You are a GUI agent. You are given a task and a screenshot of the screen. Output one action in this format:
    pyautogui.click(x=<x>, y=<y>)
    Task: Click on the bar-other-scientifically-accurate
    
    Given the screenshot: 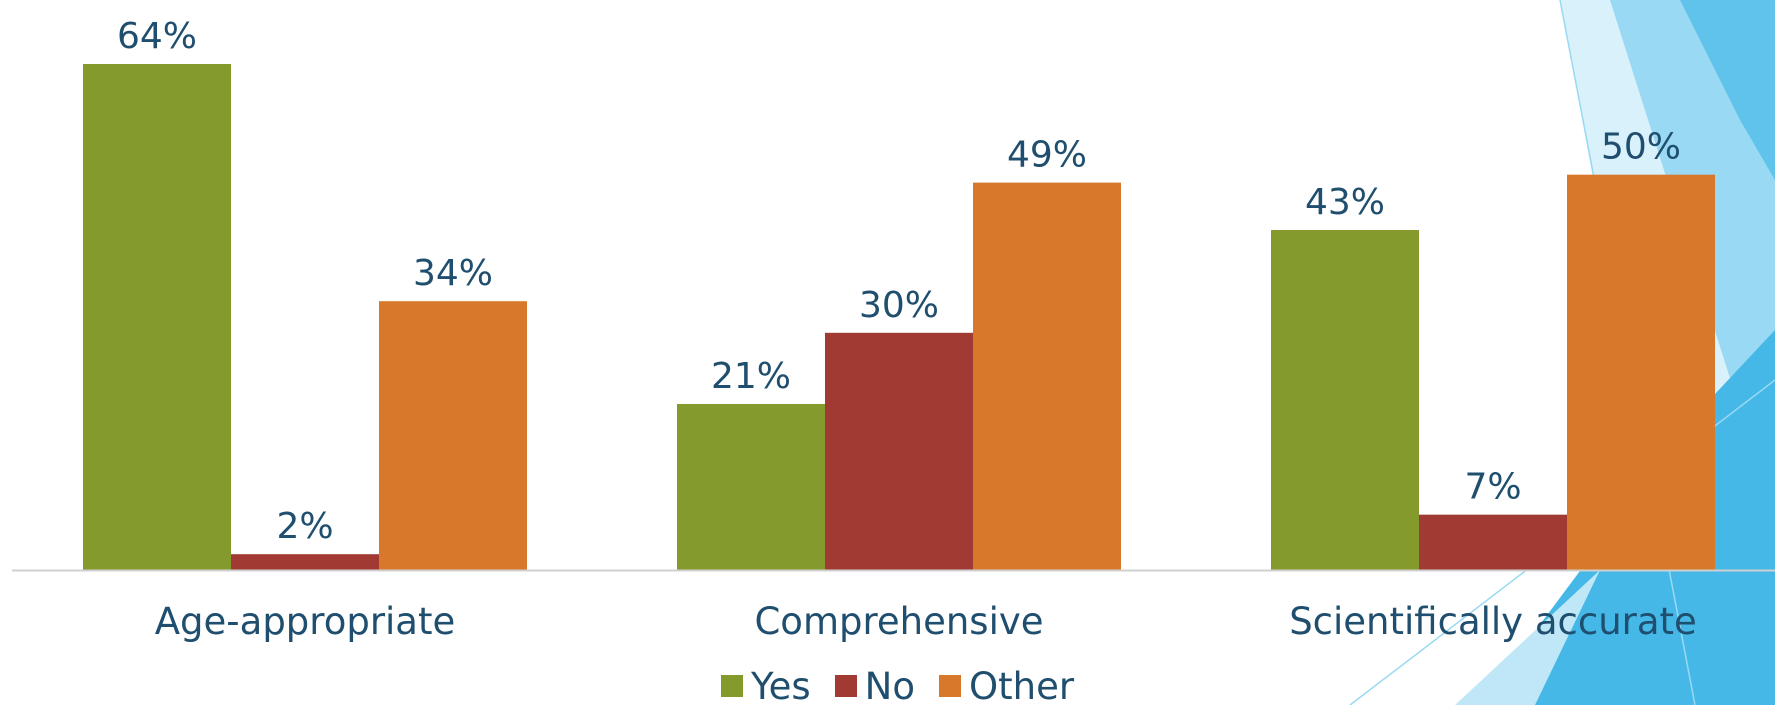 What is the action you would take?
    pyautogui.click(x=1641, y=372)
    